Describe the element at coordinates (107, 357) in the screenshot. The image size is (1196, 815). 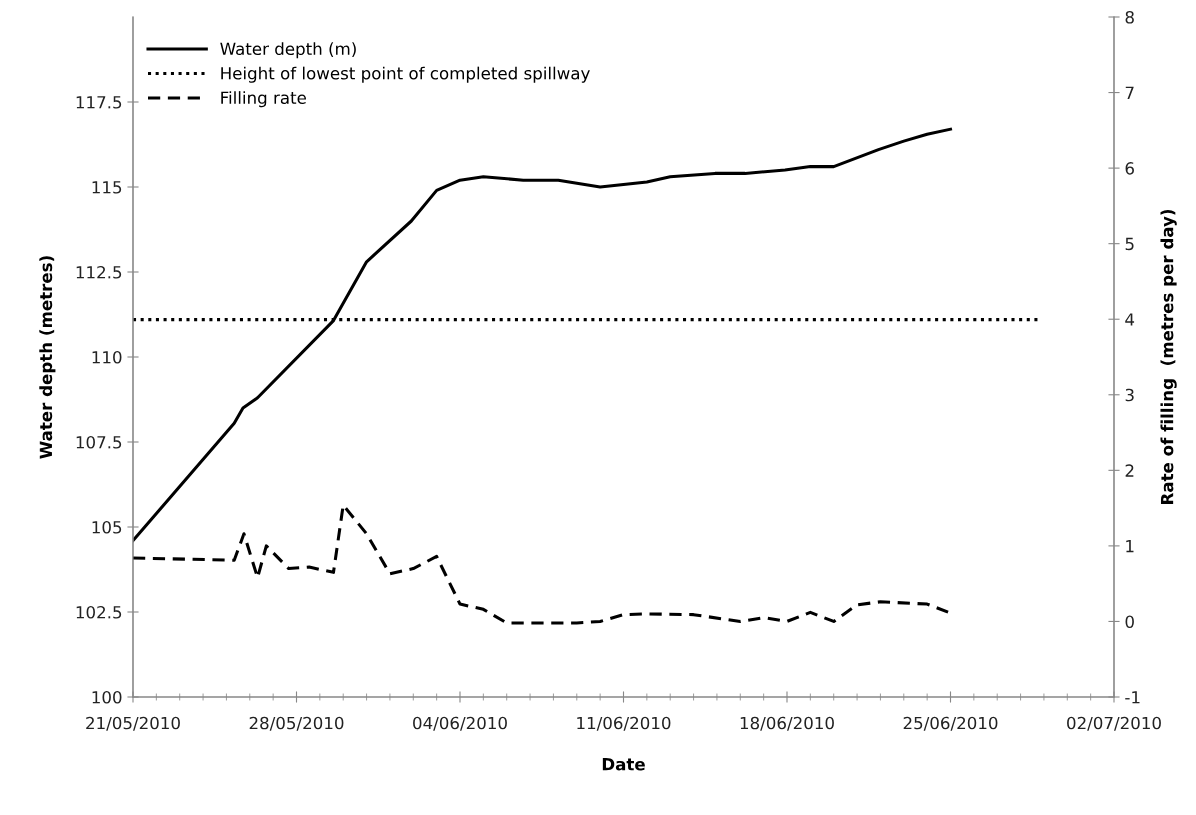
I see `y-tick-label: 110` at that location.